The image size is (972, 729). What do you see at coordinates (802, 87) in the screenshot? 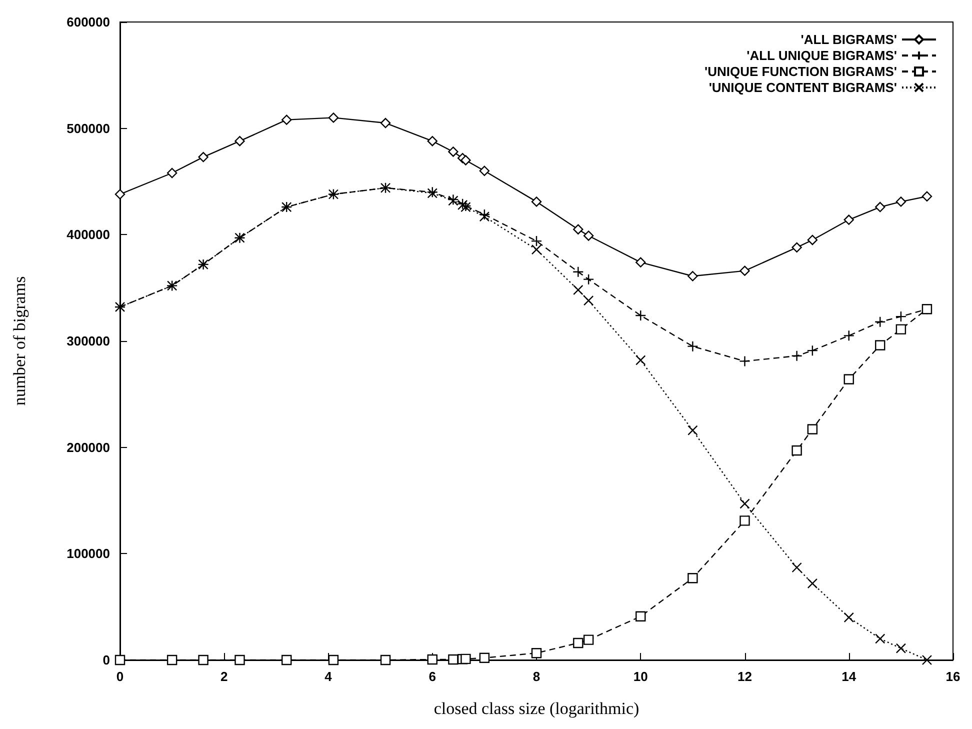
I see `legend-label: 'UNIQUE CONTENT BIGRAMS'` at bounding box center [802, 87].